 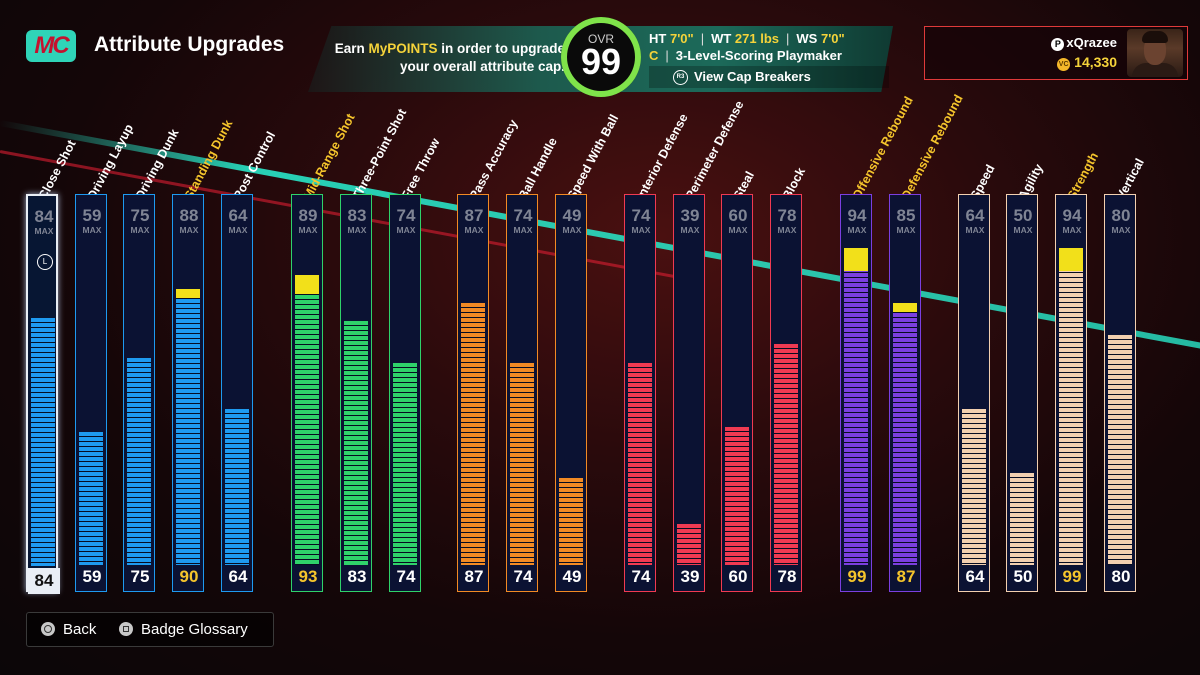 I want to click on attribute-max-value: 80, so click(x=1121, y=215).